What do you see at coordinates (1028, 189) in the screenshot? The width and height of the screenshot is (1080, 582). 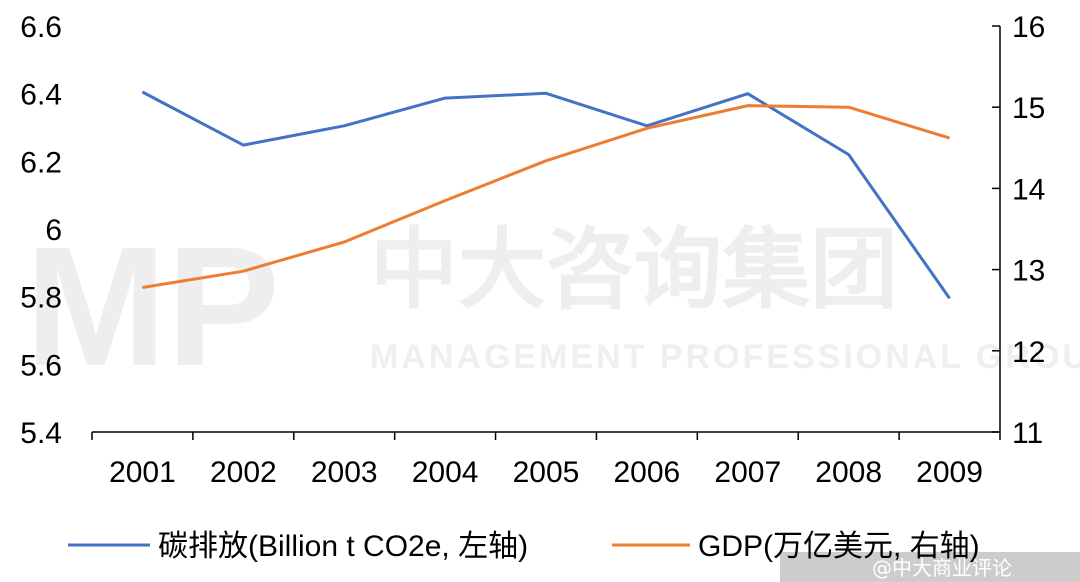 I see `right-y-tick-label: 14` at bounding box center [1028, 189].